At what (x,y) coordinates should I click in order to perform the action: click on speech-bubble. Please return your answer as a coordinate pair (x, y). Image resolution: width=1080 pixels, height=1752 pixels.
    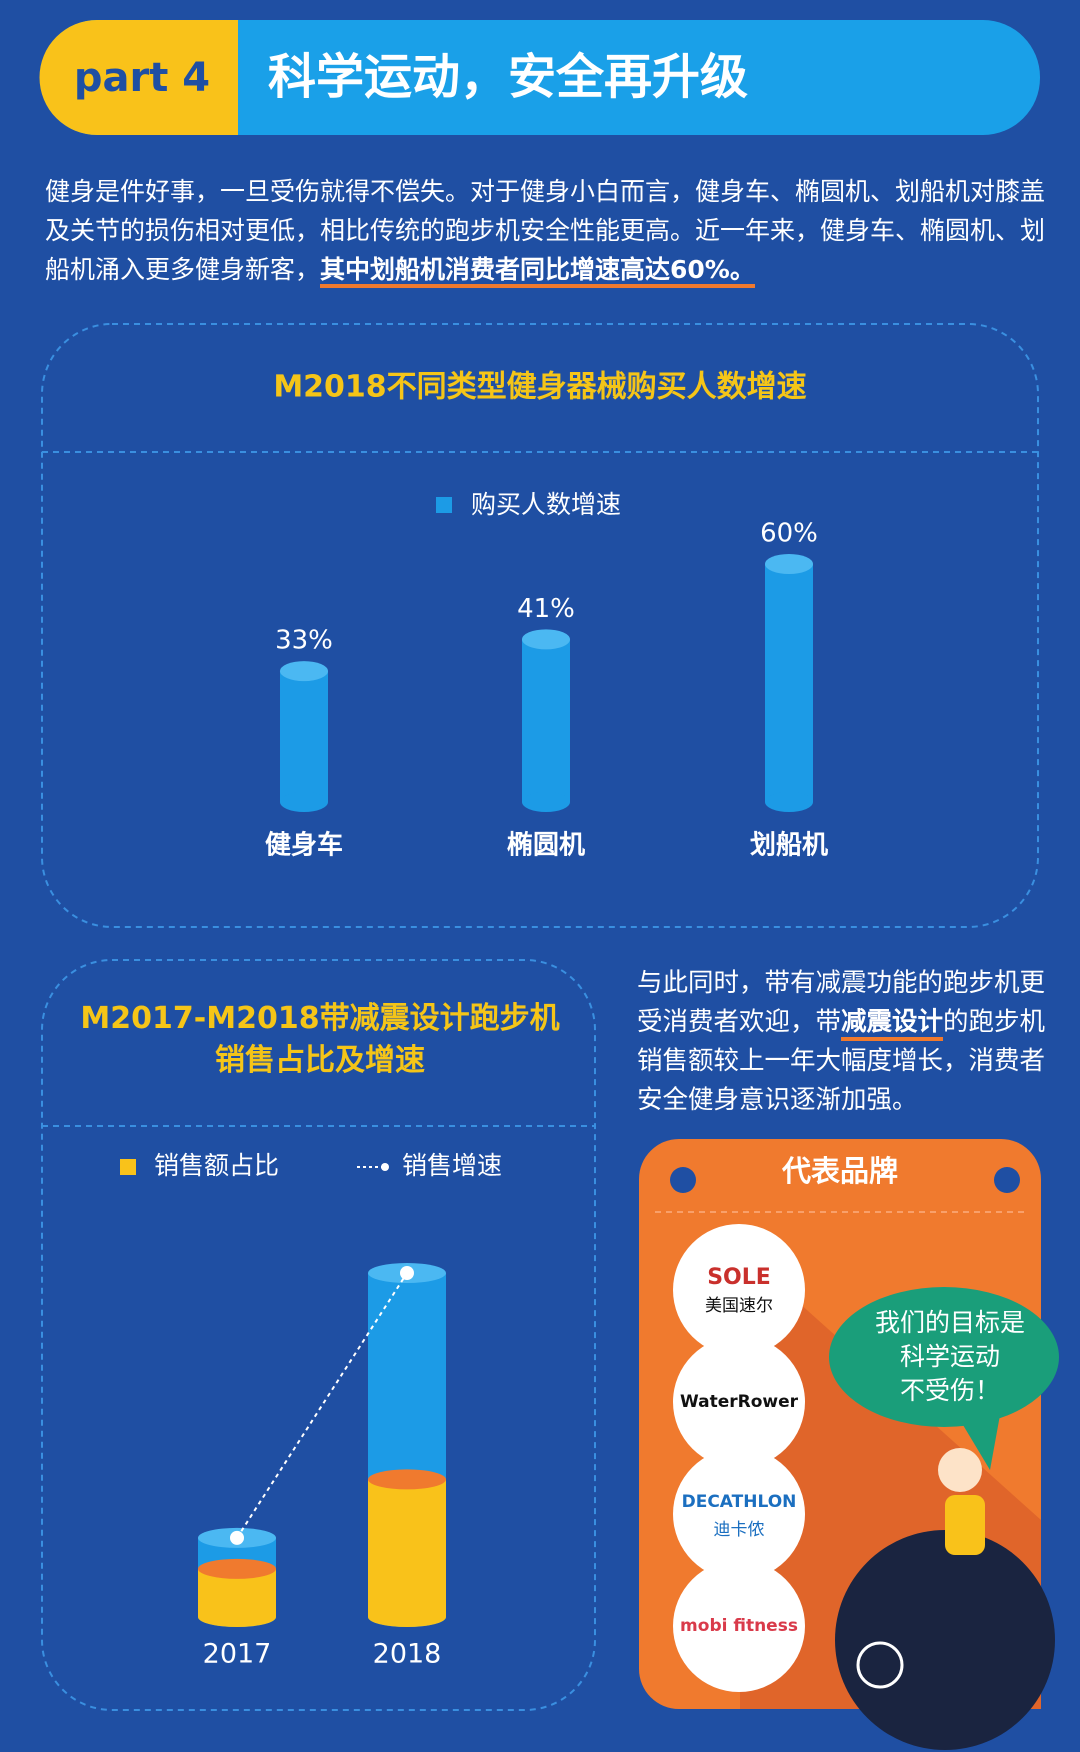
    Looking at the image, I should click on (944, 1357).